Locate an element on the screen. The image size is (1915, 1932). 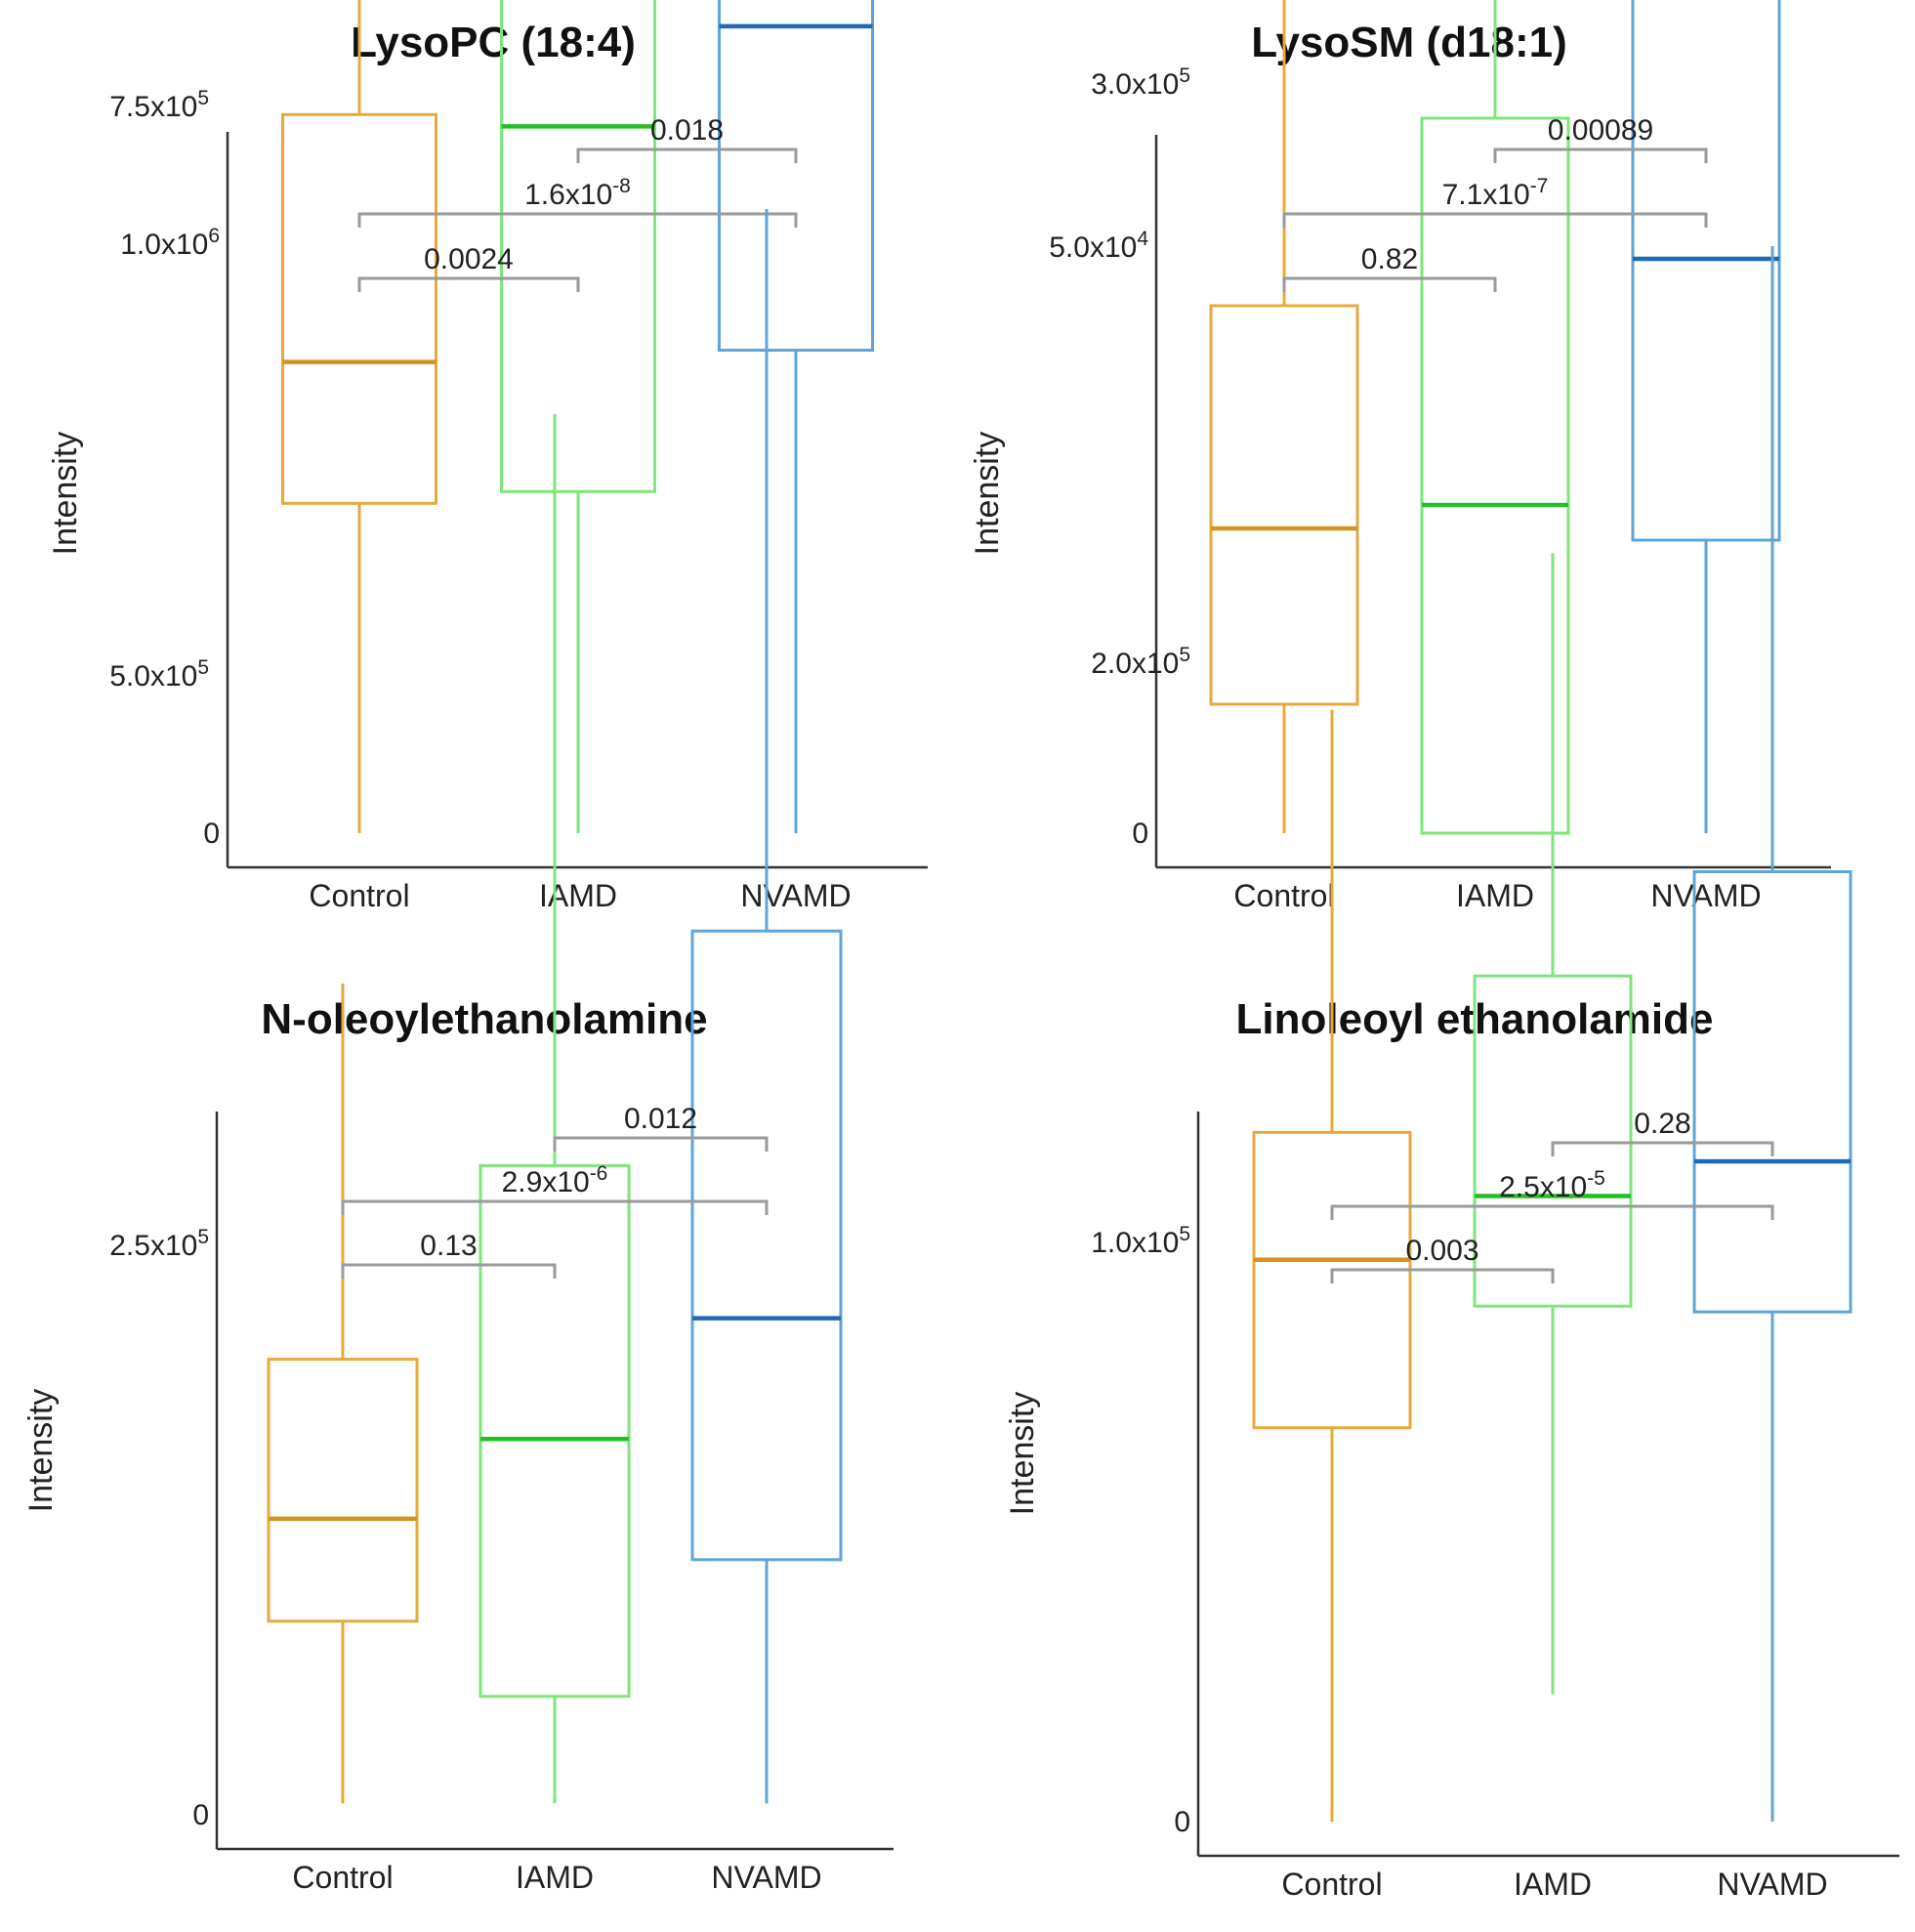
comparison-control-iamd: 0.82 is located at coordinates (1390, 267).